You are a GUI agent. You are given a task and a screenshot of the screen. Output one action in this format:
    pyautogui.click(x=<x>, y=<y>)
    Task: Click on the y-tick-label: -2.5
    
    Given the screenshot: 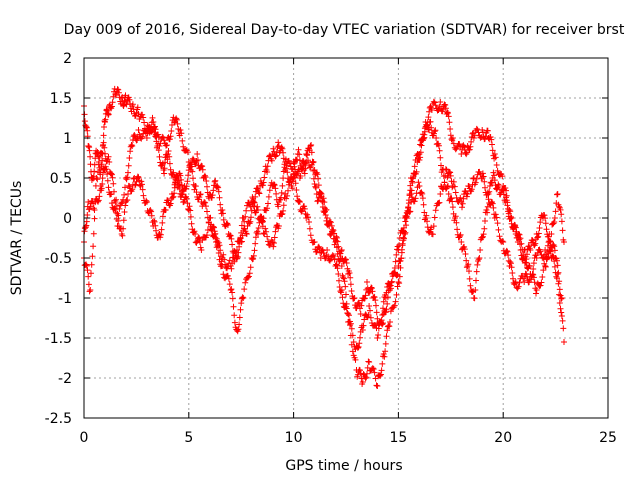 What is the action you would take?
    pyautogui.click(x=58, y=419)
    